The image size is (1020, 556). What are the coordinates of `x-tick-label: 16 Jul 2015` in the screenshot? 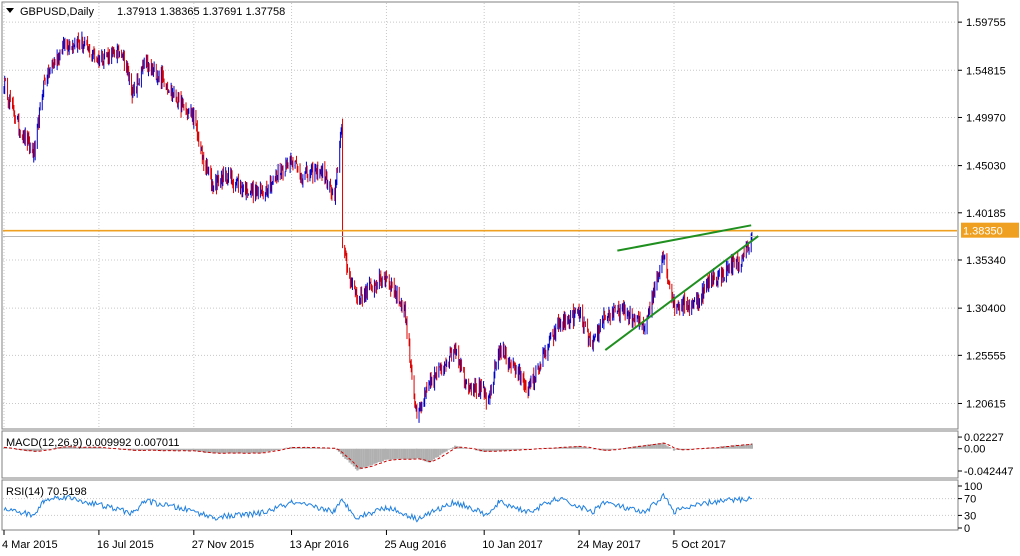 It's located at (125, 545).